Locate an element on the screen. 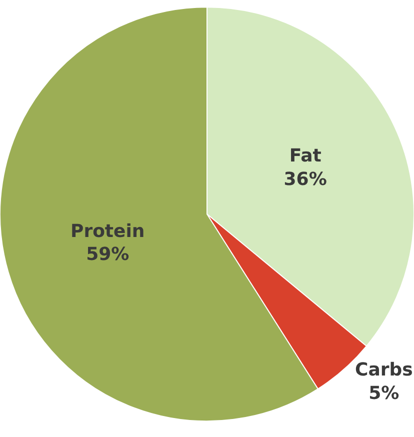 Image resolution: width=414 pixels, height=437 pixels. data-label: 5% is located at coordinates (384, 393).